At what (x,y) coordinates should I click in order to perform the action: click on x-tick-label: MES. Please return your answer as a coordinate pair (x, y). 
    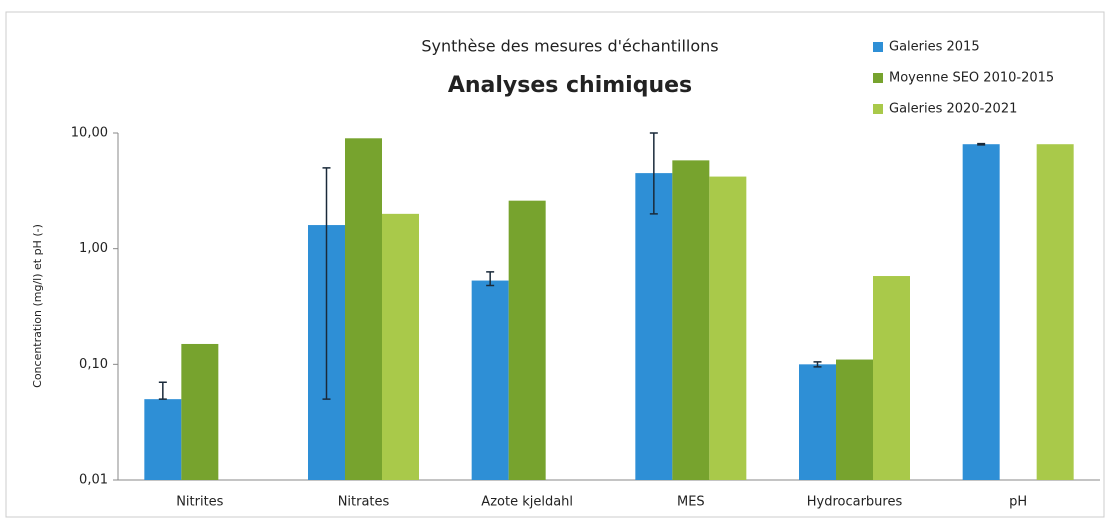
    Looking at the image, I should click on (691, 502).